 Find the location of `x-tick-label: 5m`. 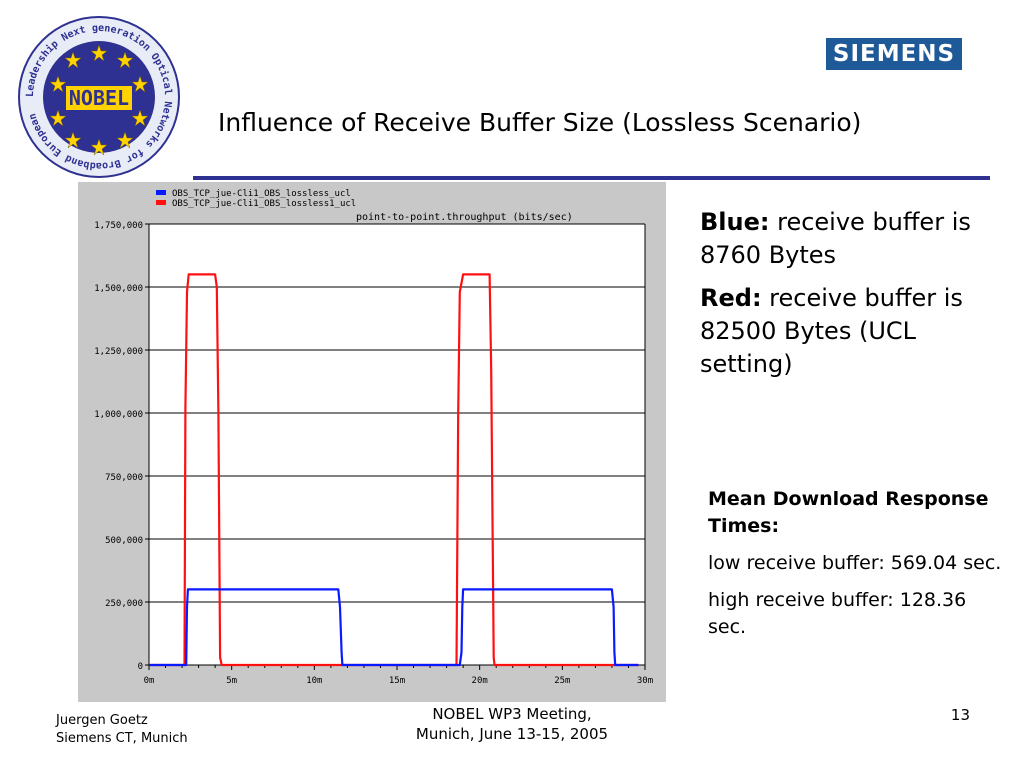

x-tick-label: 5m is located at coordinates (231, 681).